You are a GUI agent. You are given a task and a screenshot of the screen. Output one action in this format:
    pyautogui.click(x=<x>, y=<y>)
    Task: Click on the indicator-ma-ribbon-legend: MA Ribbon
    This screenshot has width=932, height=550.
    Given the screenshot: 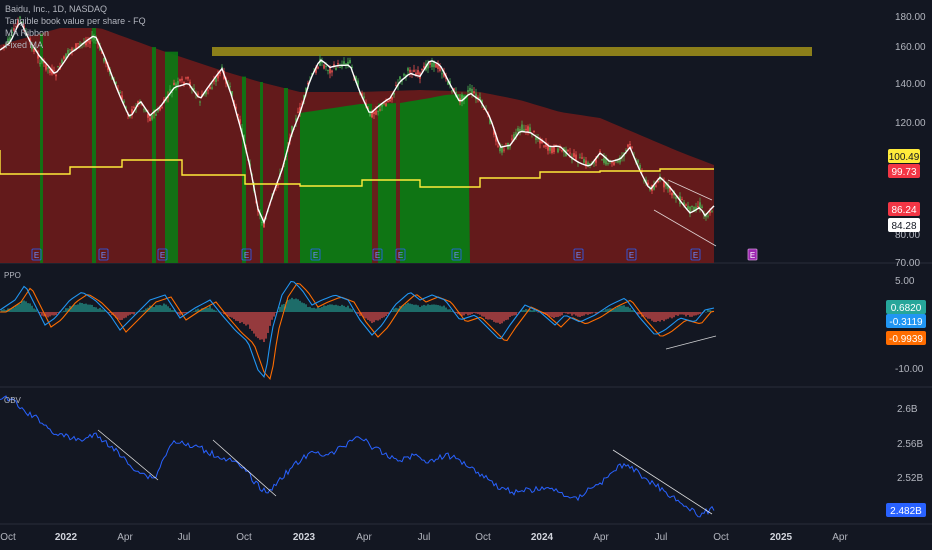 What is the action you would take?
    pyautogui.click(x=27, y=33)
    